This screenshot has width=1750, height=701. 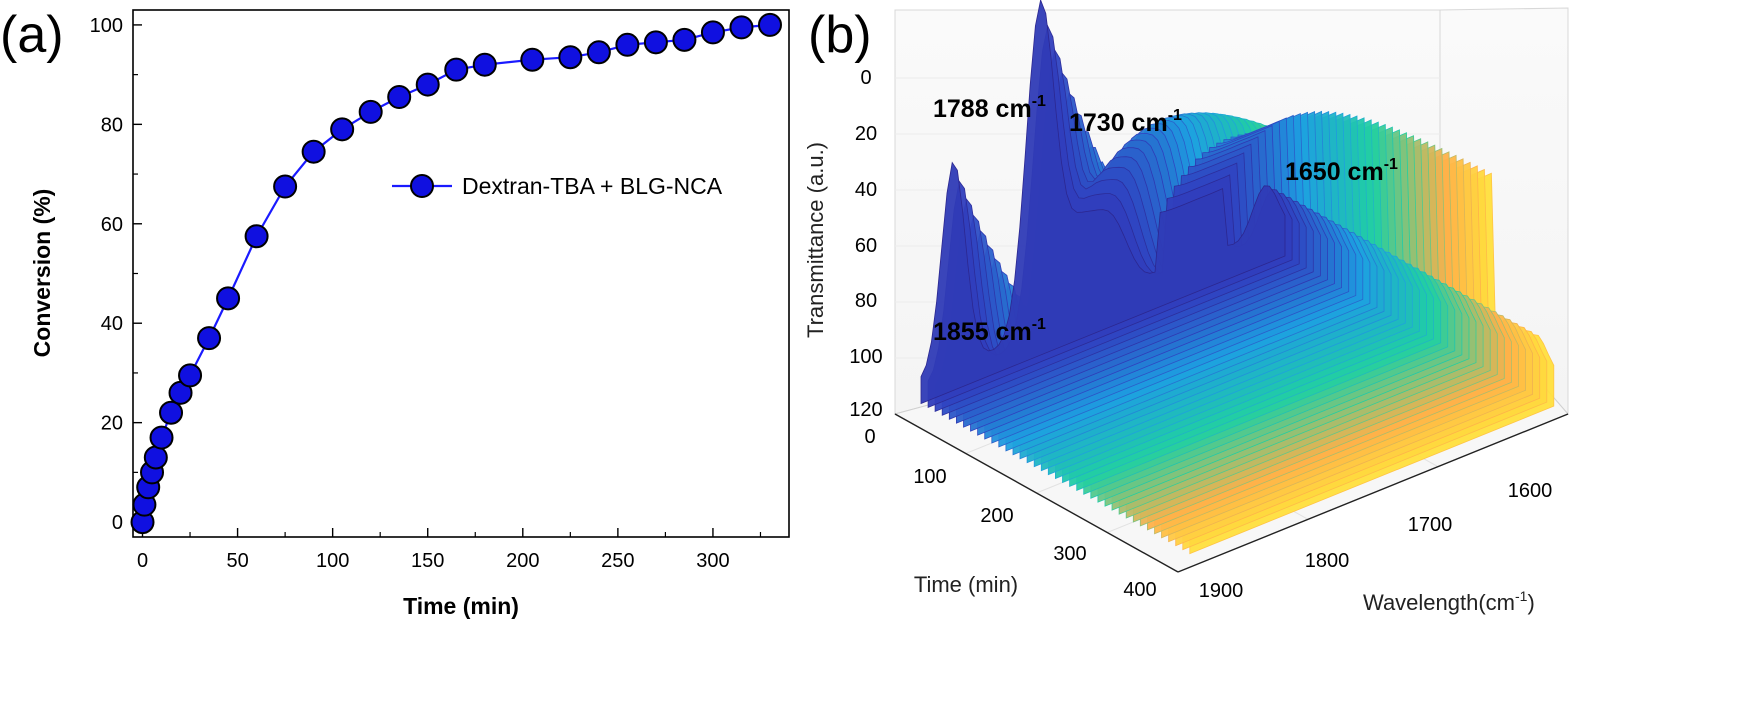 What do you see at coordinates (42, 273) in the screenshot?
I see `y-axis-title: Conversion (%)` at bounding box center [42, 273].